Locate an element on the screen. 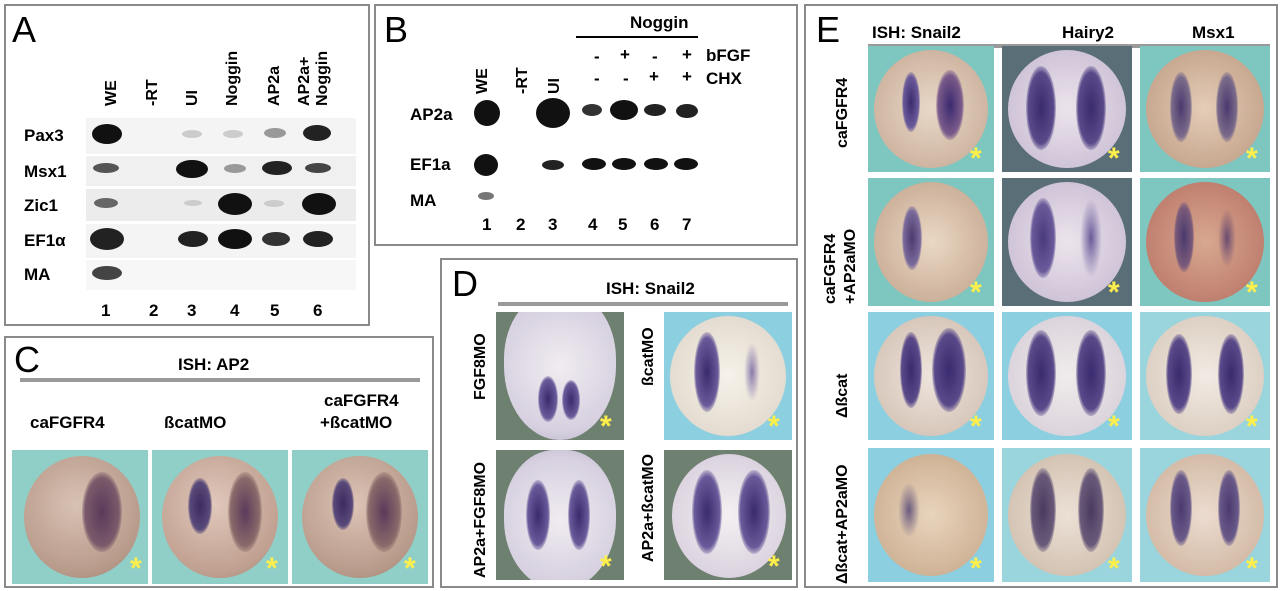 The width and height of the screenshot is (1280, 591). lane-label-ap2a-noggin: AP2a+ Noggin is located at coordinates (314, 61).